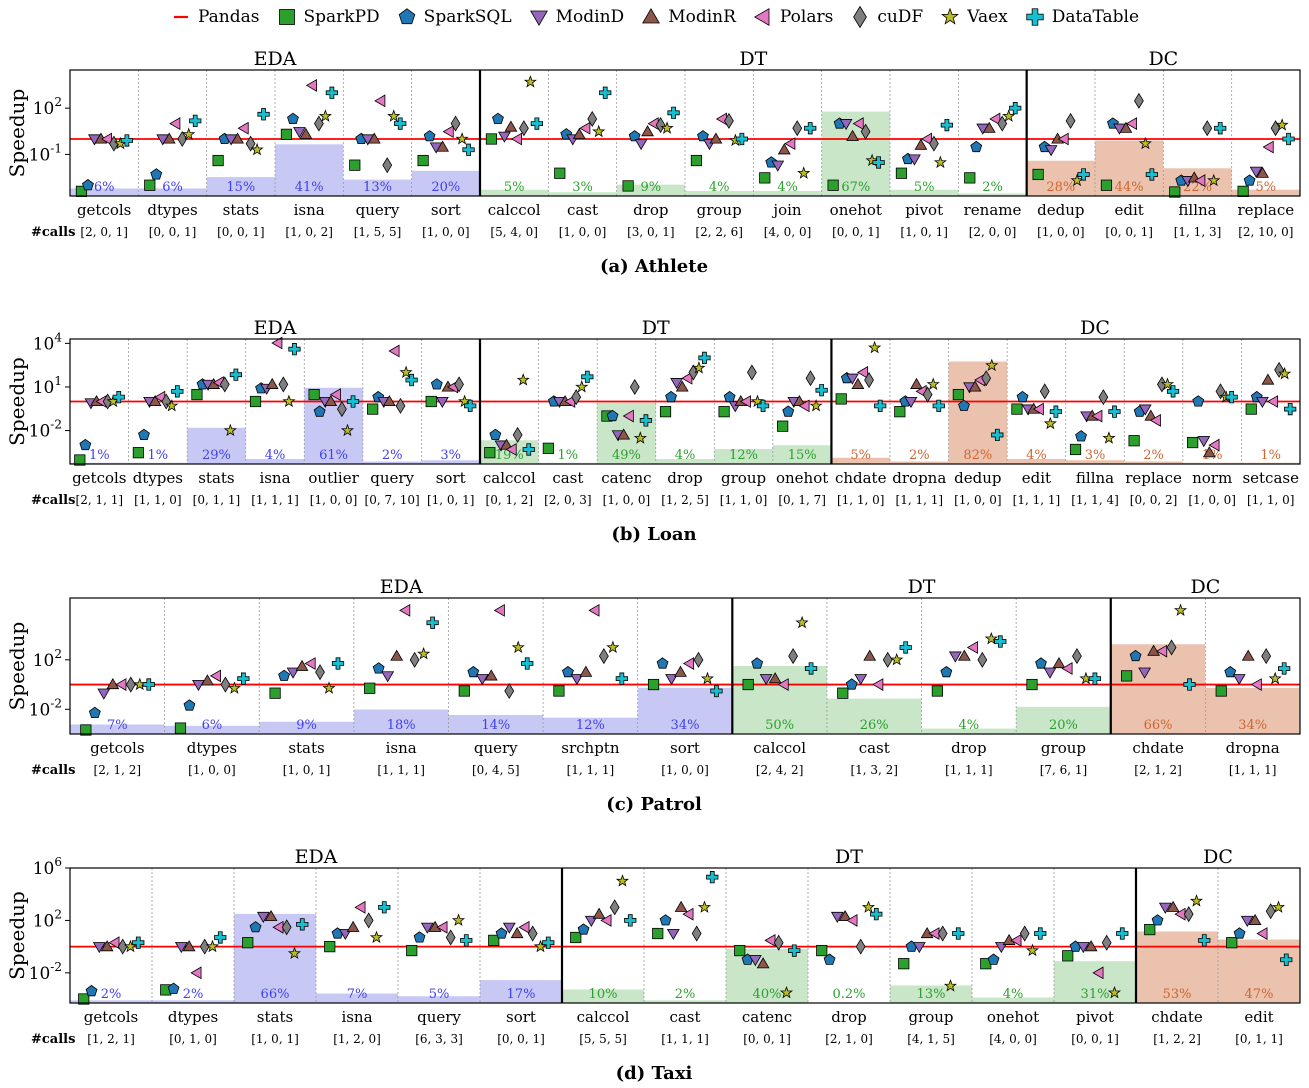 Image resolution: width=1309 pixels, height=1088 pixels. Describe the element at coordinates (496, 770) in the screenshot. I see `calls-value: [0, 4, 5]` at that location.